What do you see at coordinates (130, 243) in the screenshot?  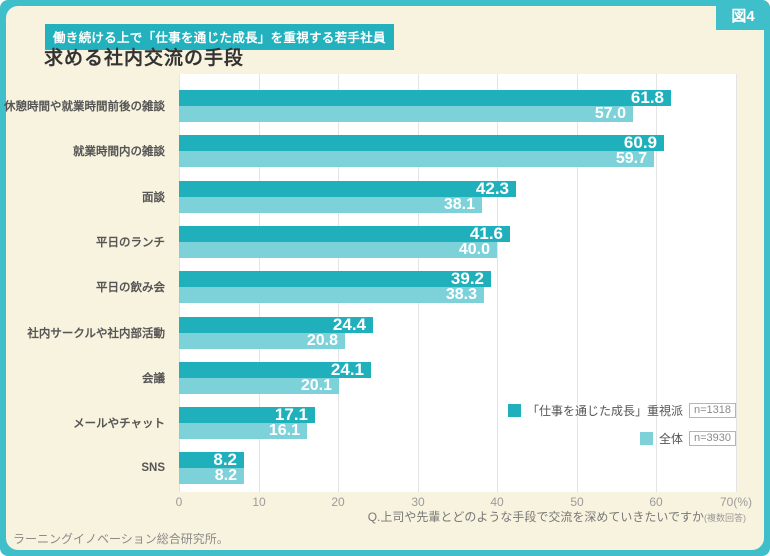 I see `category-label: 平日のランチ` at bounding box center [130, 243].